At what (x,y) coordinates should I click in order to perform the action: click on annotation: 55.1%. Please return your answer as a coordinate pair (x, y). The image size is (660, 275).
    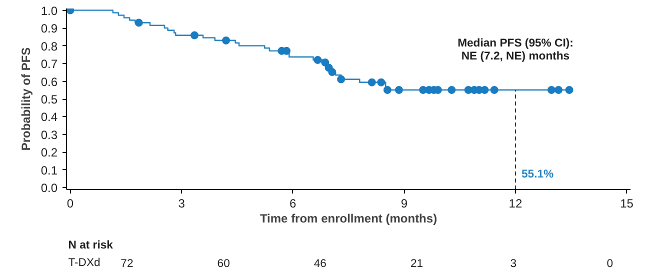
    Looking at the image, I should click on (537, 174).